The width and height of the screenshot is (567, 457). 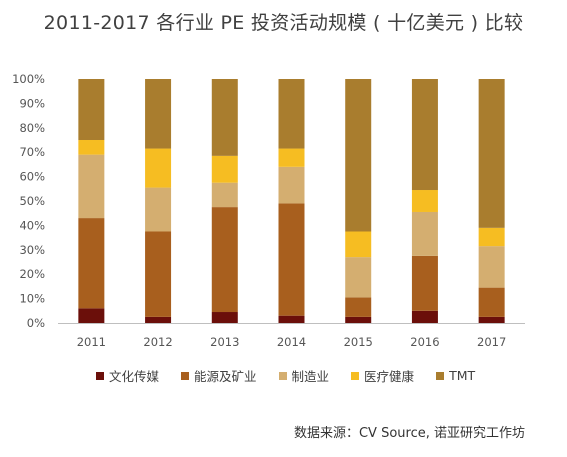 I want to click on x-tick-label: 2013, so click(x=224, y=342).